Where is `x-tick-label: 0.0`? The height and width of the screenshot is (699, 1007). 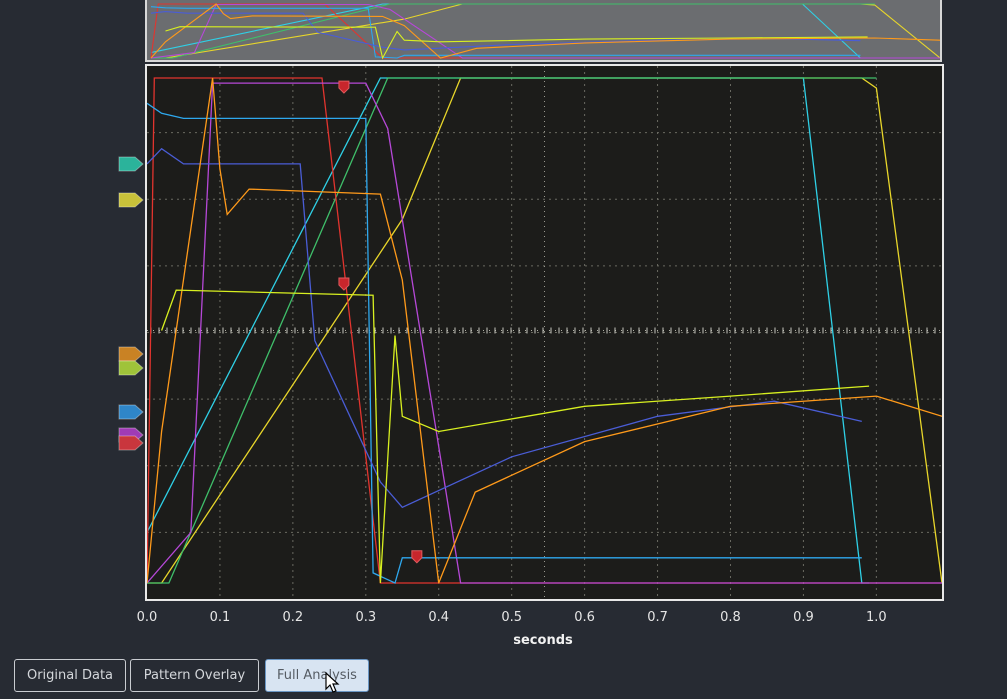
x-tick-label: 0.0 is located at coordinates (147, 617).